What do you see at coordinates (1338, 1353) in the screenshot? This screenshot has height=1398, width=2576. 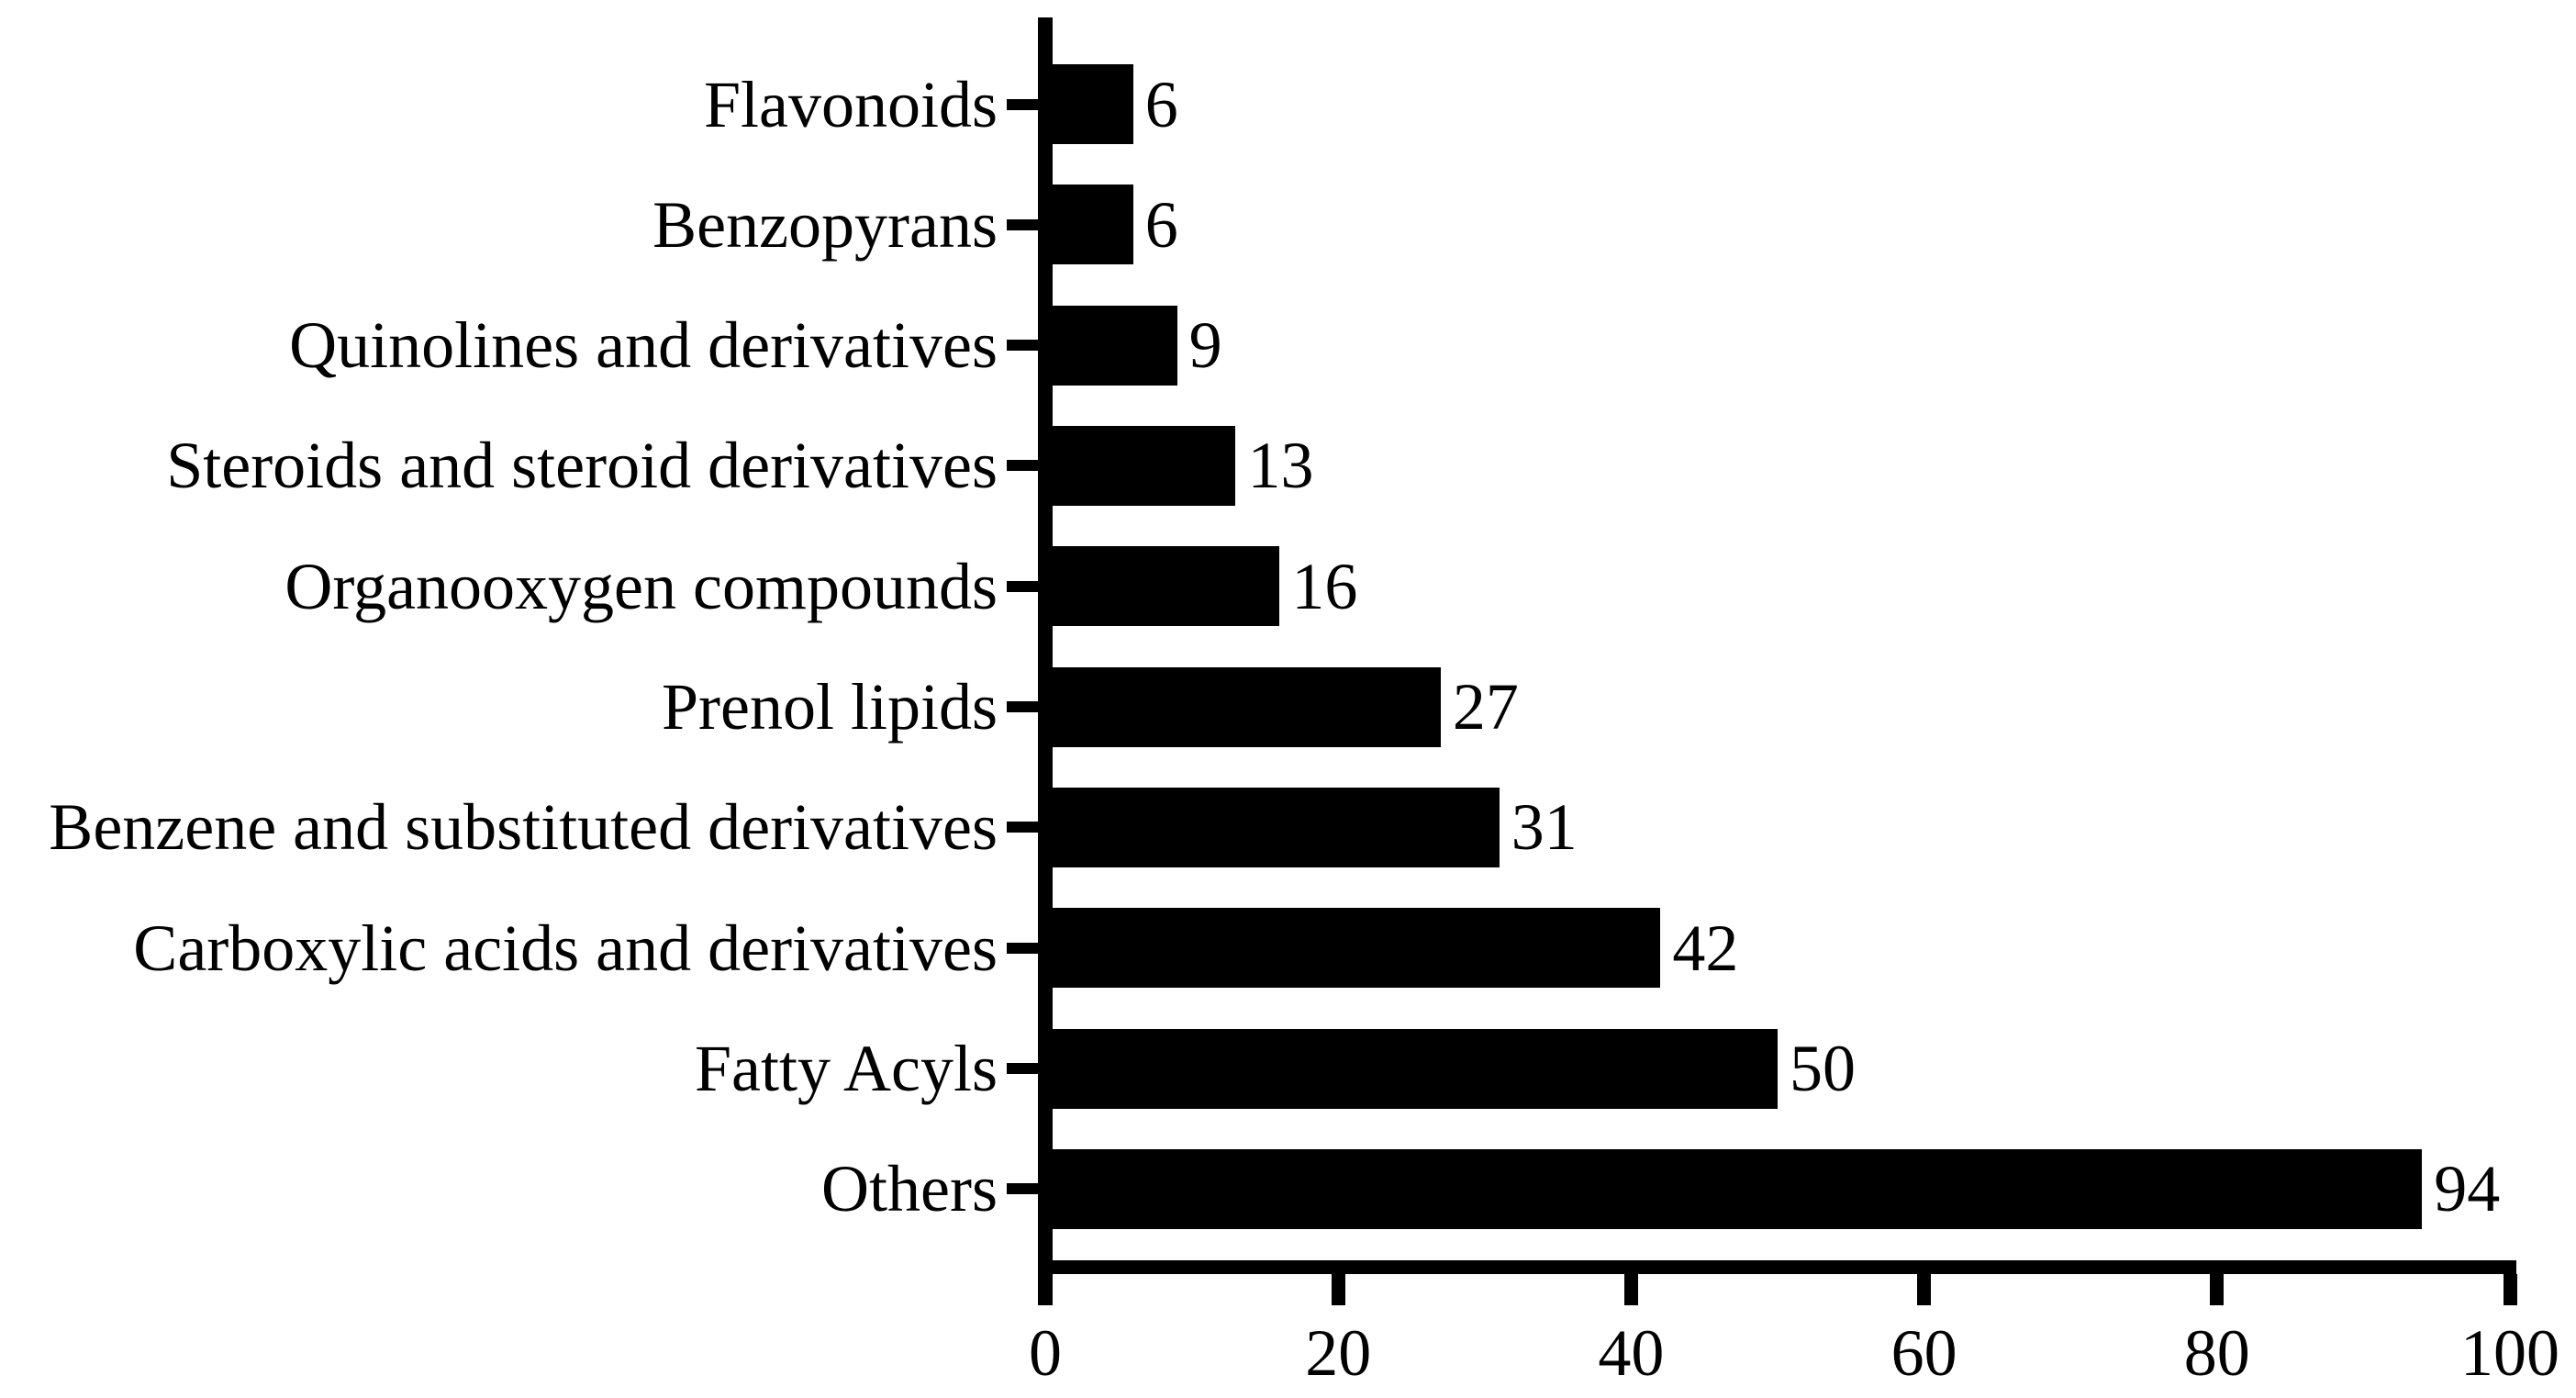 I see `x-axis-tick-label-20: 20` at bounding box center [1338, 1353].